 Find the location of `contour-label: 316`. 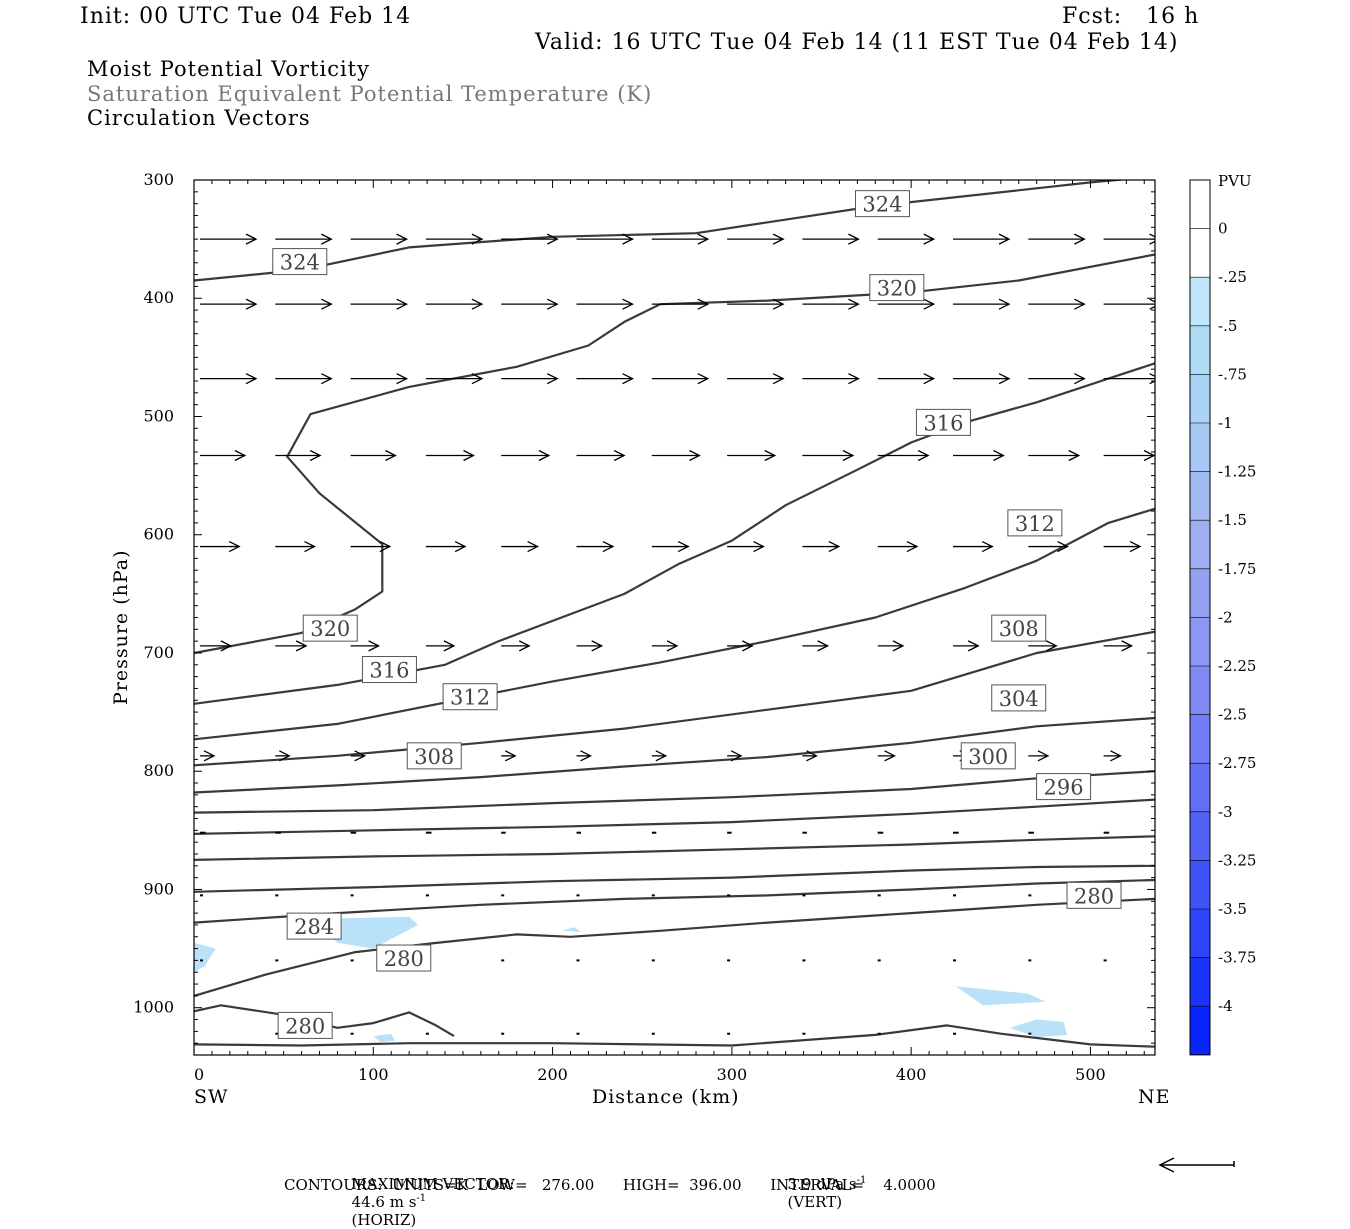

contour-label: 316 is located at coordinates (943, 422).